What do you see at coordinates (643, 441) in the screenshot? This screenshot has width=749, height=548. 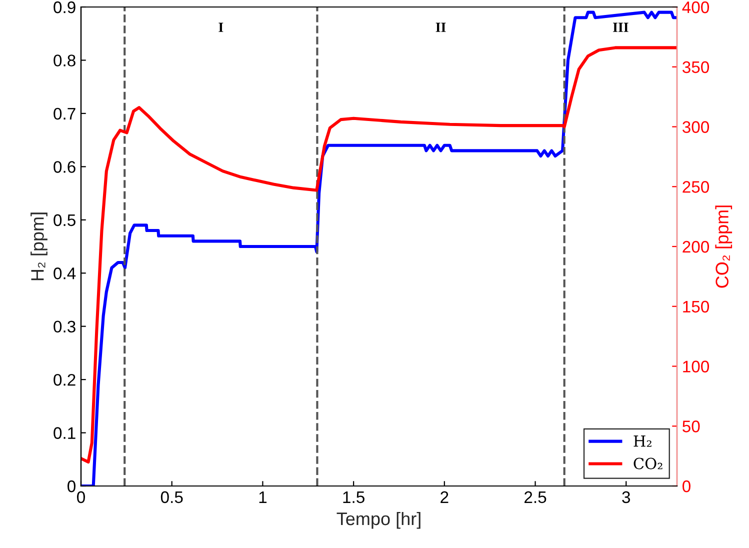 I see `legend-label: H₂` at bounding box center [643, 441].